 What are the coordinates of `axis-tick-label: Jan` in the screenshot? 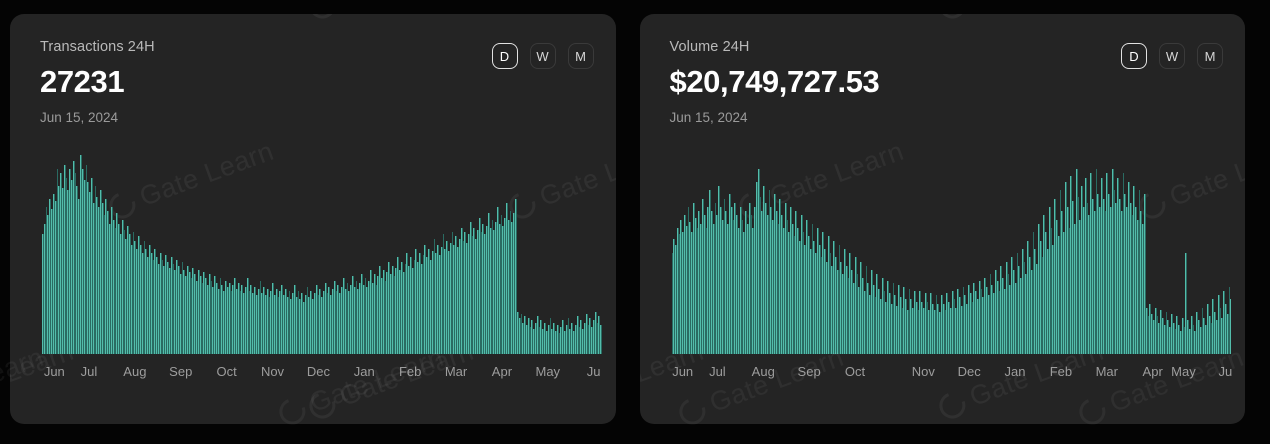 It's located at (364, 371).